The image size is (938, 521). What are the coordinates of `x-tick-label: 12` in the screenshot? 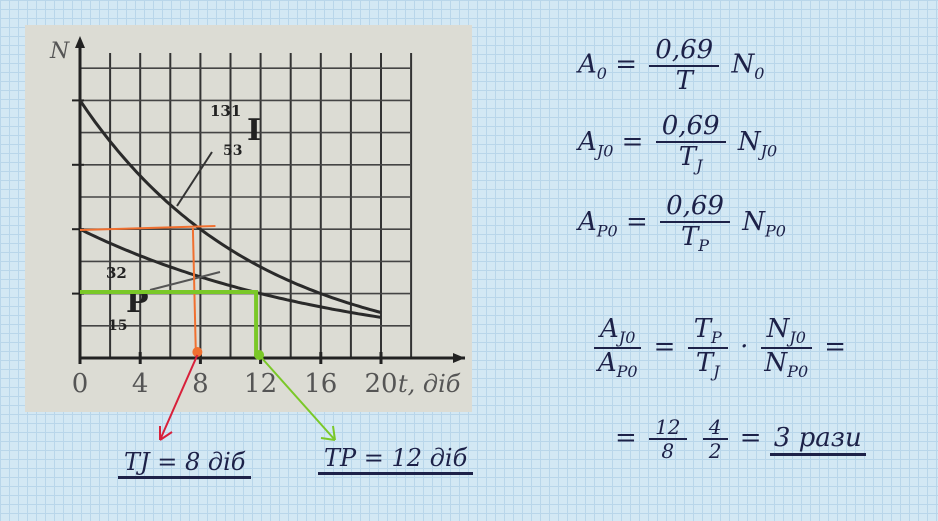 It's located at (260, 384).